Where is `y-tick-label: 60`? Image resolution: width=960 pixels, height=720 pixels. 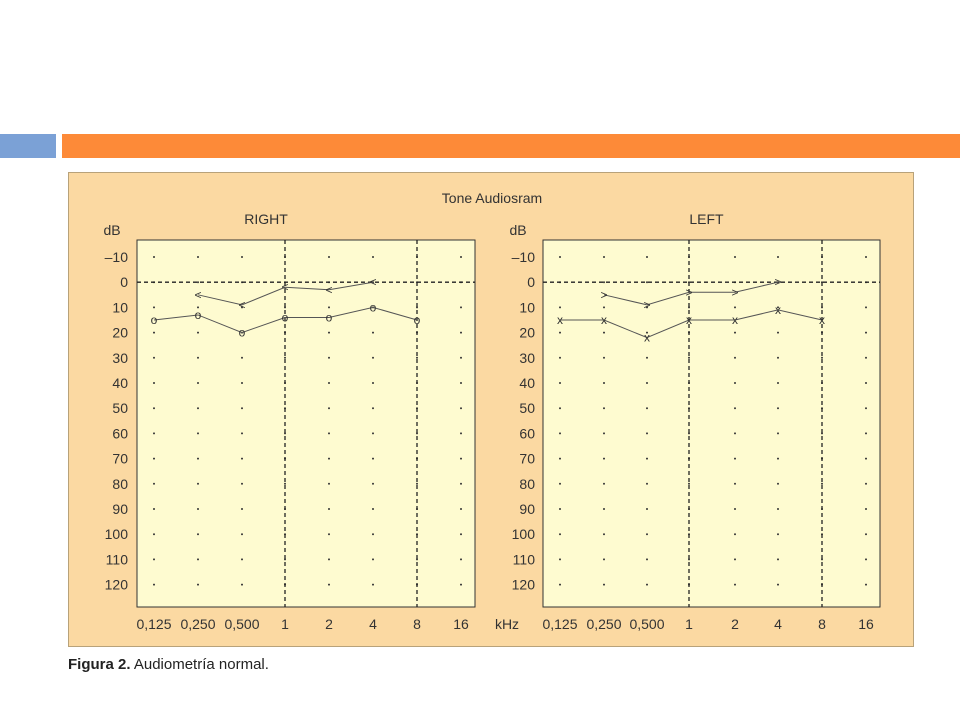
y-tick-label: 60 is located at coordinates (527, 433).